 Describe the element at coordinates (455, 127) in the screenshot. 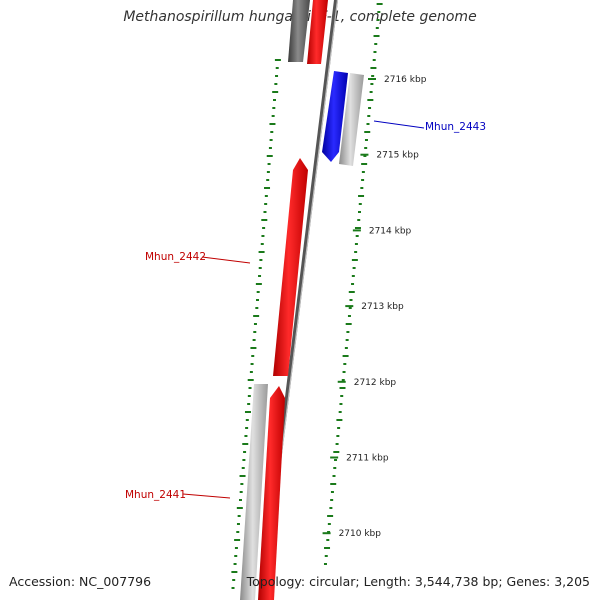

I see `gene-label-mhun-2443: Mhun_2443` at that location.